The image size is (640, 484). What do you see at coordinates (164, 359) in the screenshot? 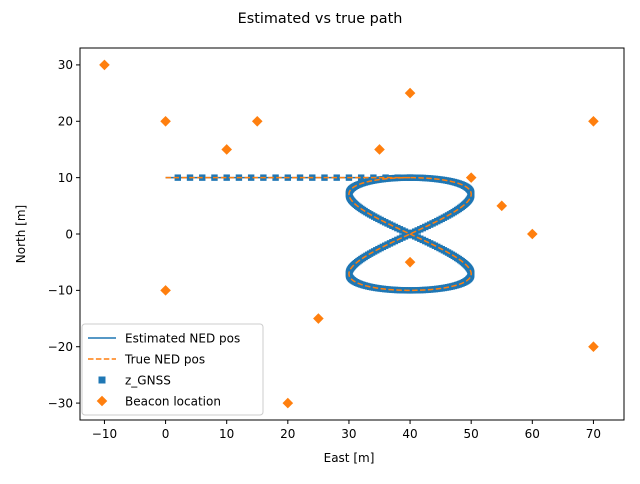
I see `legend-label-true: True NED pos` at bounding box center [164, 359].